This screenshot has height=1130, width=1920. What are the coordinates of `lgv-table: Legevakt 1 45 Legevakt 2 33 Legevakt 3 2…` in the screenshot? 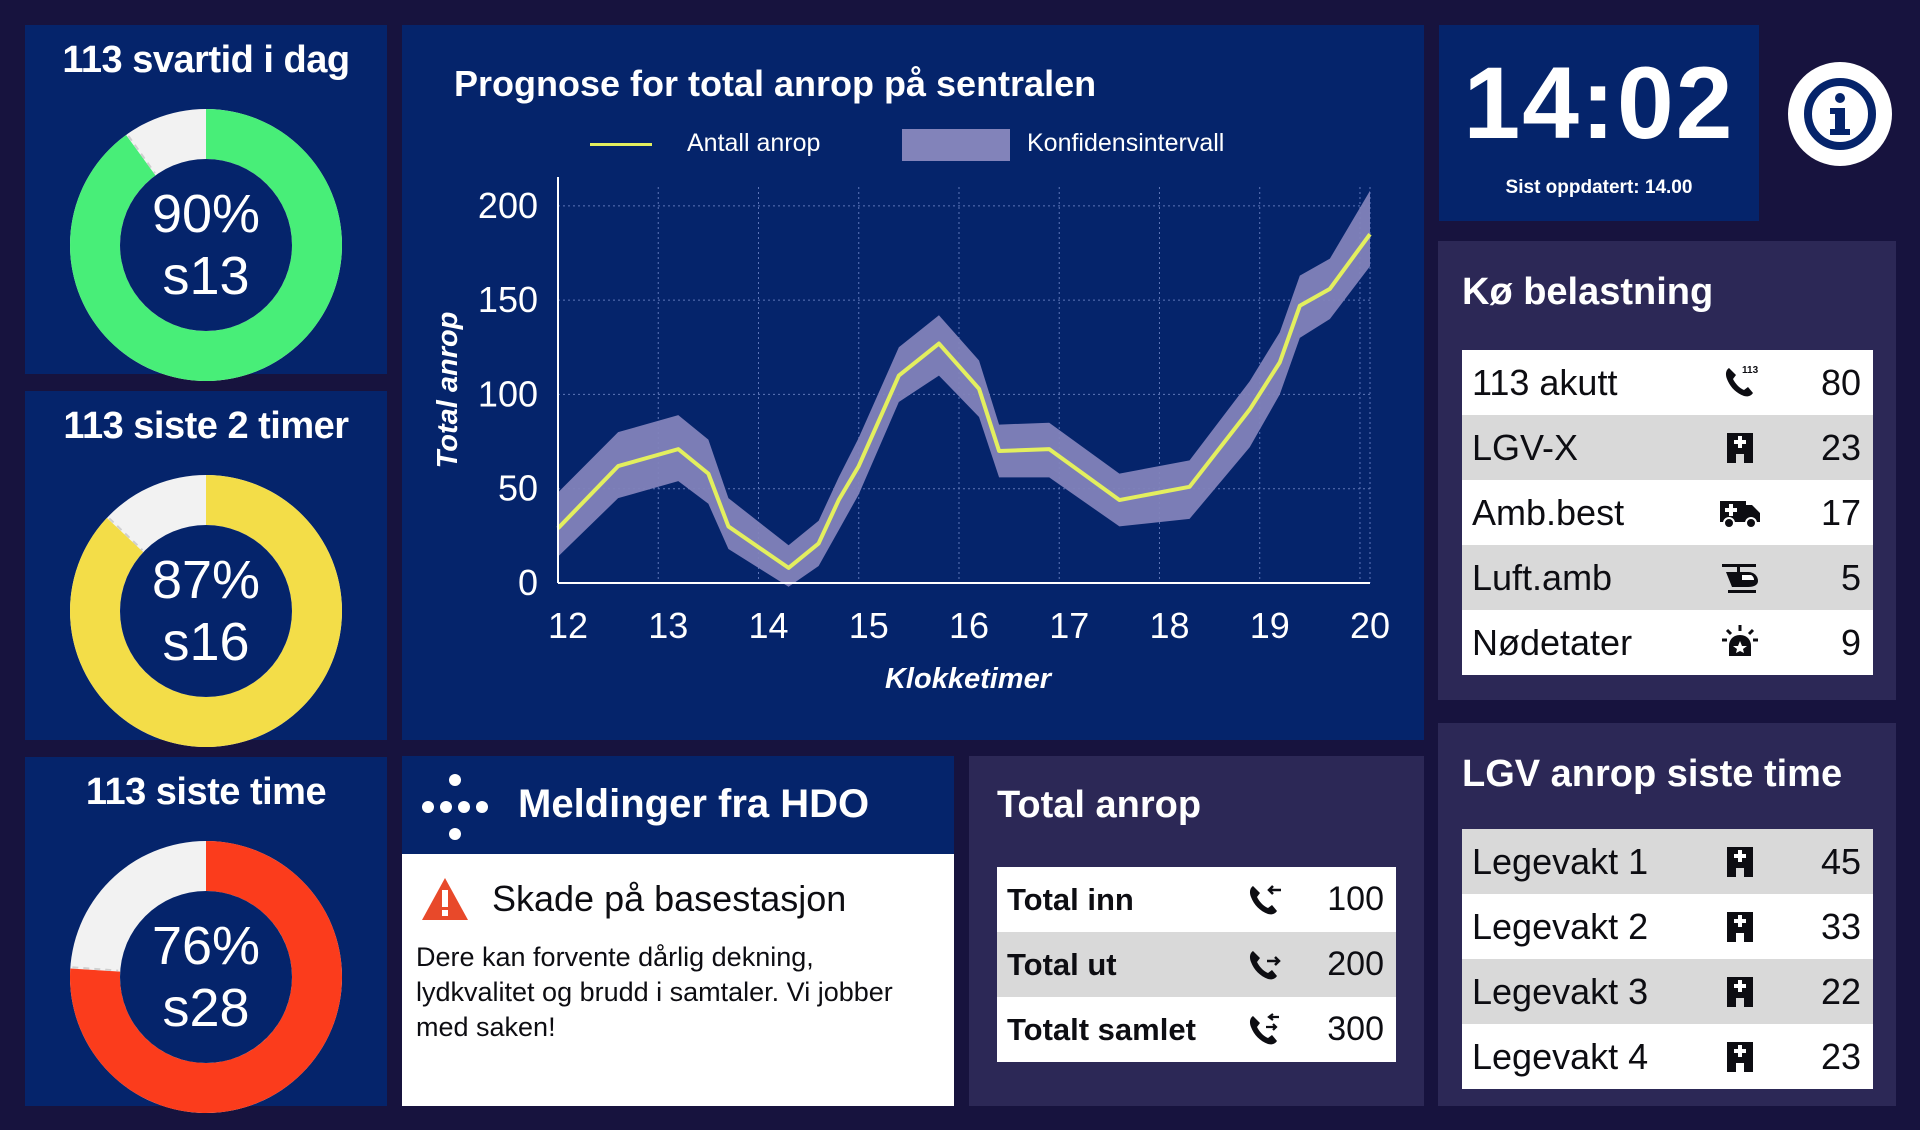 It's located at (1667, 959).